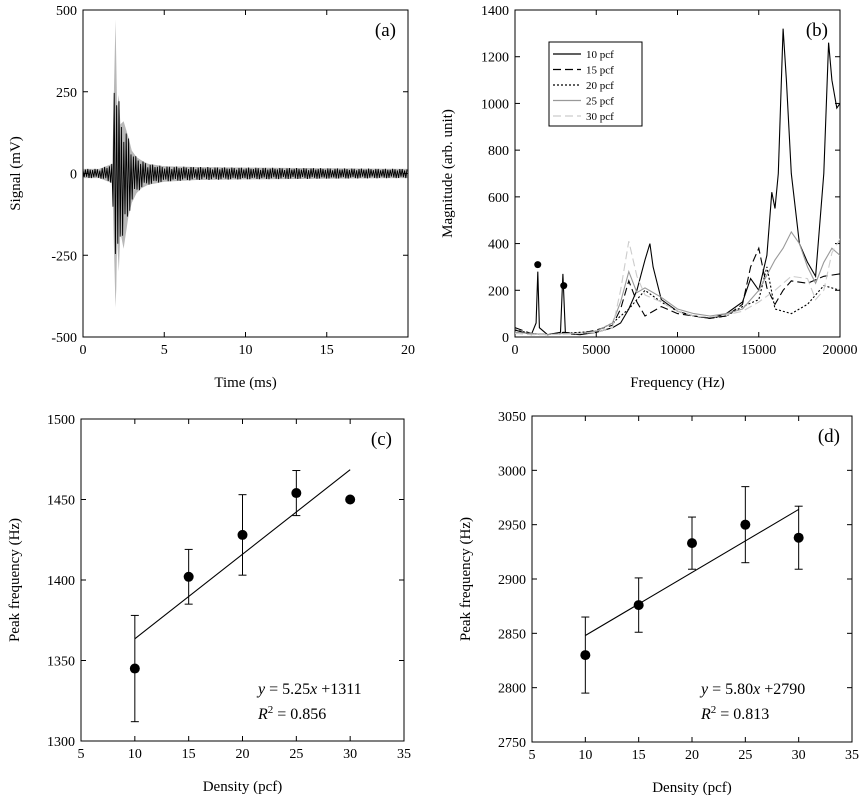 This screenshot has width=864, height=801. I want to click on y-tick-label: 3000, so click(512, 471).